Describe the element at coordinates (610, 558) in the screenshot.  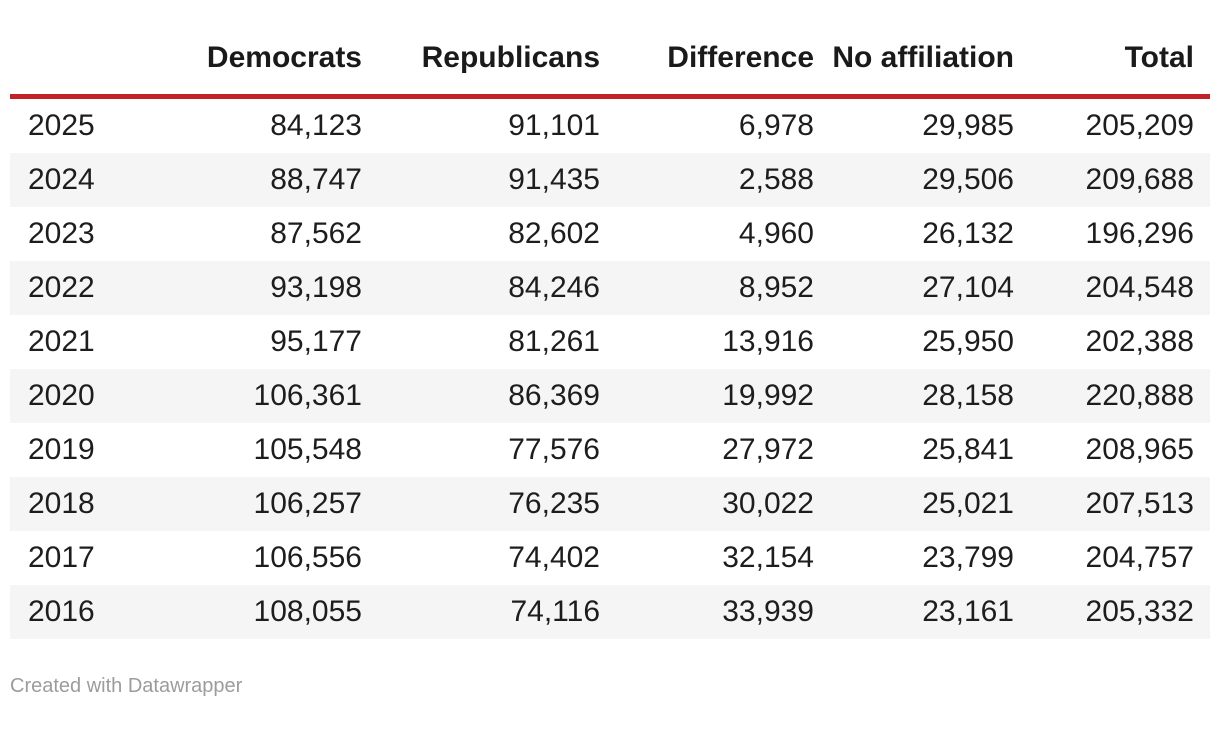
I see `table-row: 2017 106,556 74,402 32,154 23,799 204,757` at that location.